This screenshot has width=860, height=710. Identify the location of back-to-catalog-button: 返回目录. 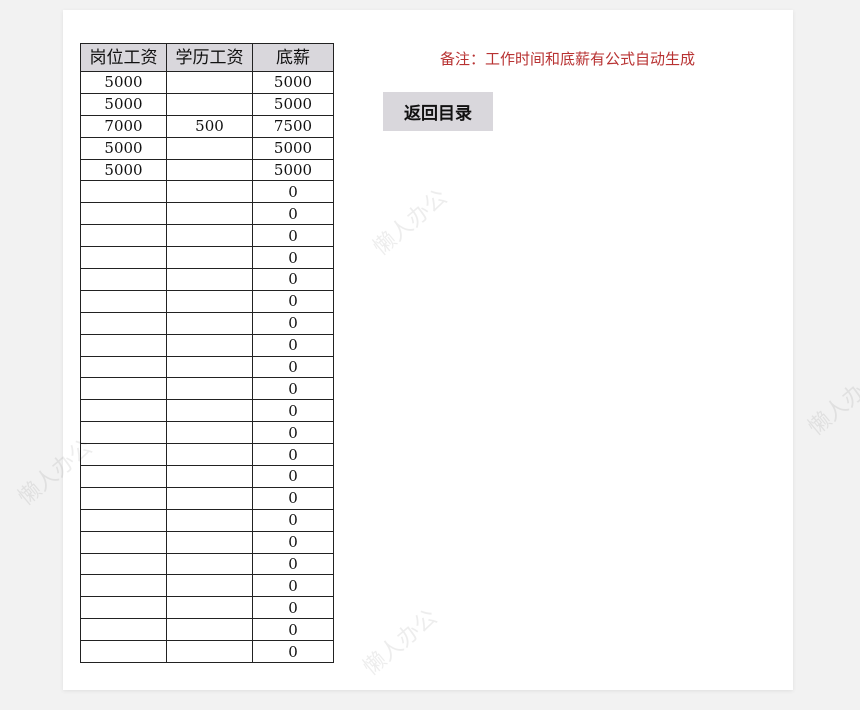
(438, 111).